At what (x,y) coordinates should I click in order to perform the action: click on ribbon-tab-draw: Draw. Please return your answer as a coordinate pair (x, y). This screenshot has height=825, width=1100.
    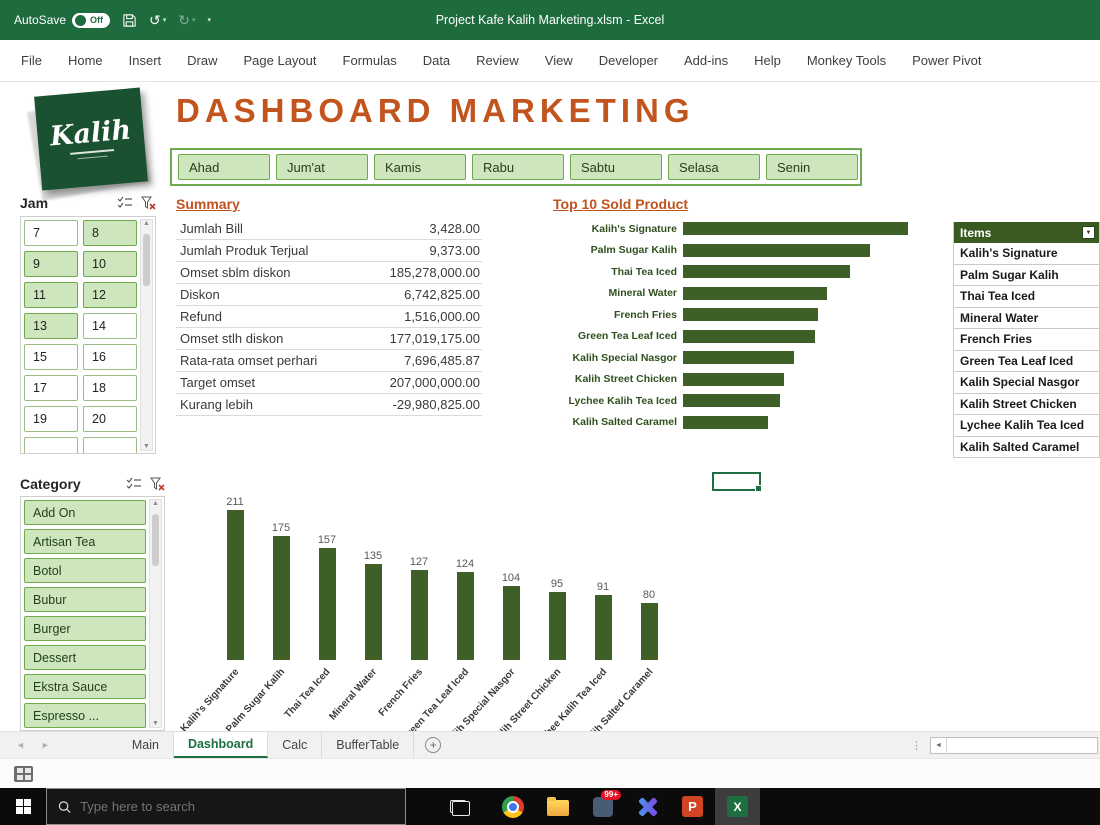
    Looking at the image, I should click on (202, 60).